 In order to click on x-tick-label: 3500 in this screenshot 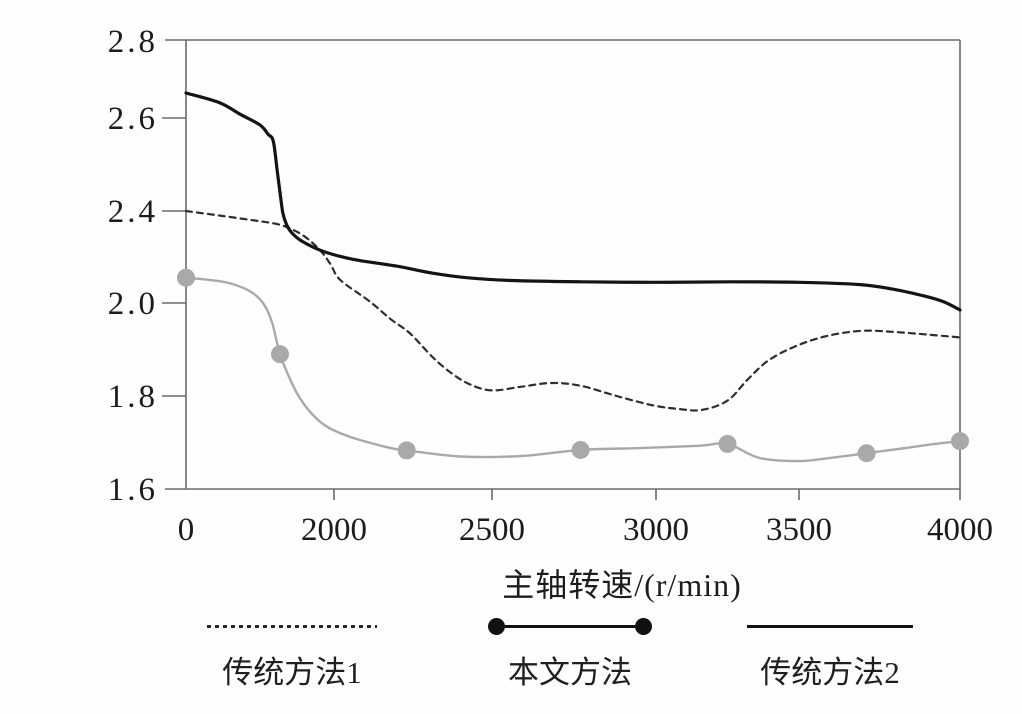, I will do `click(799, 530)`.